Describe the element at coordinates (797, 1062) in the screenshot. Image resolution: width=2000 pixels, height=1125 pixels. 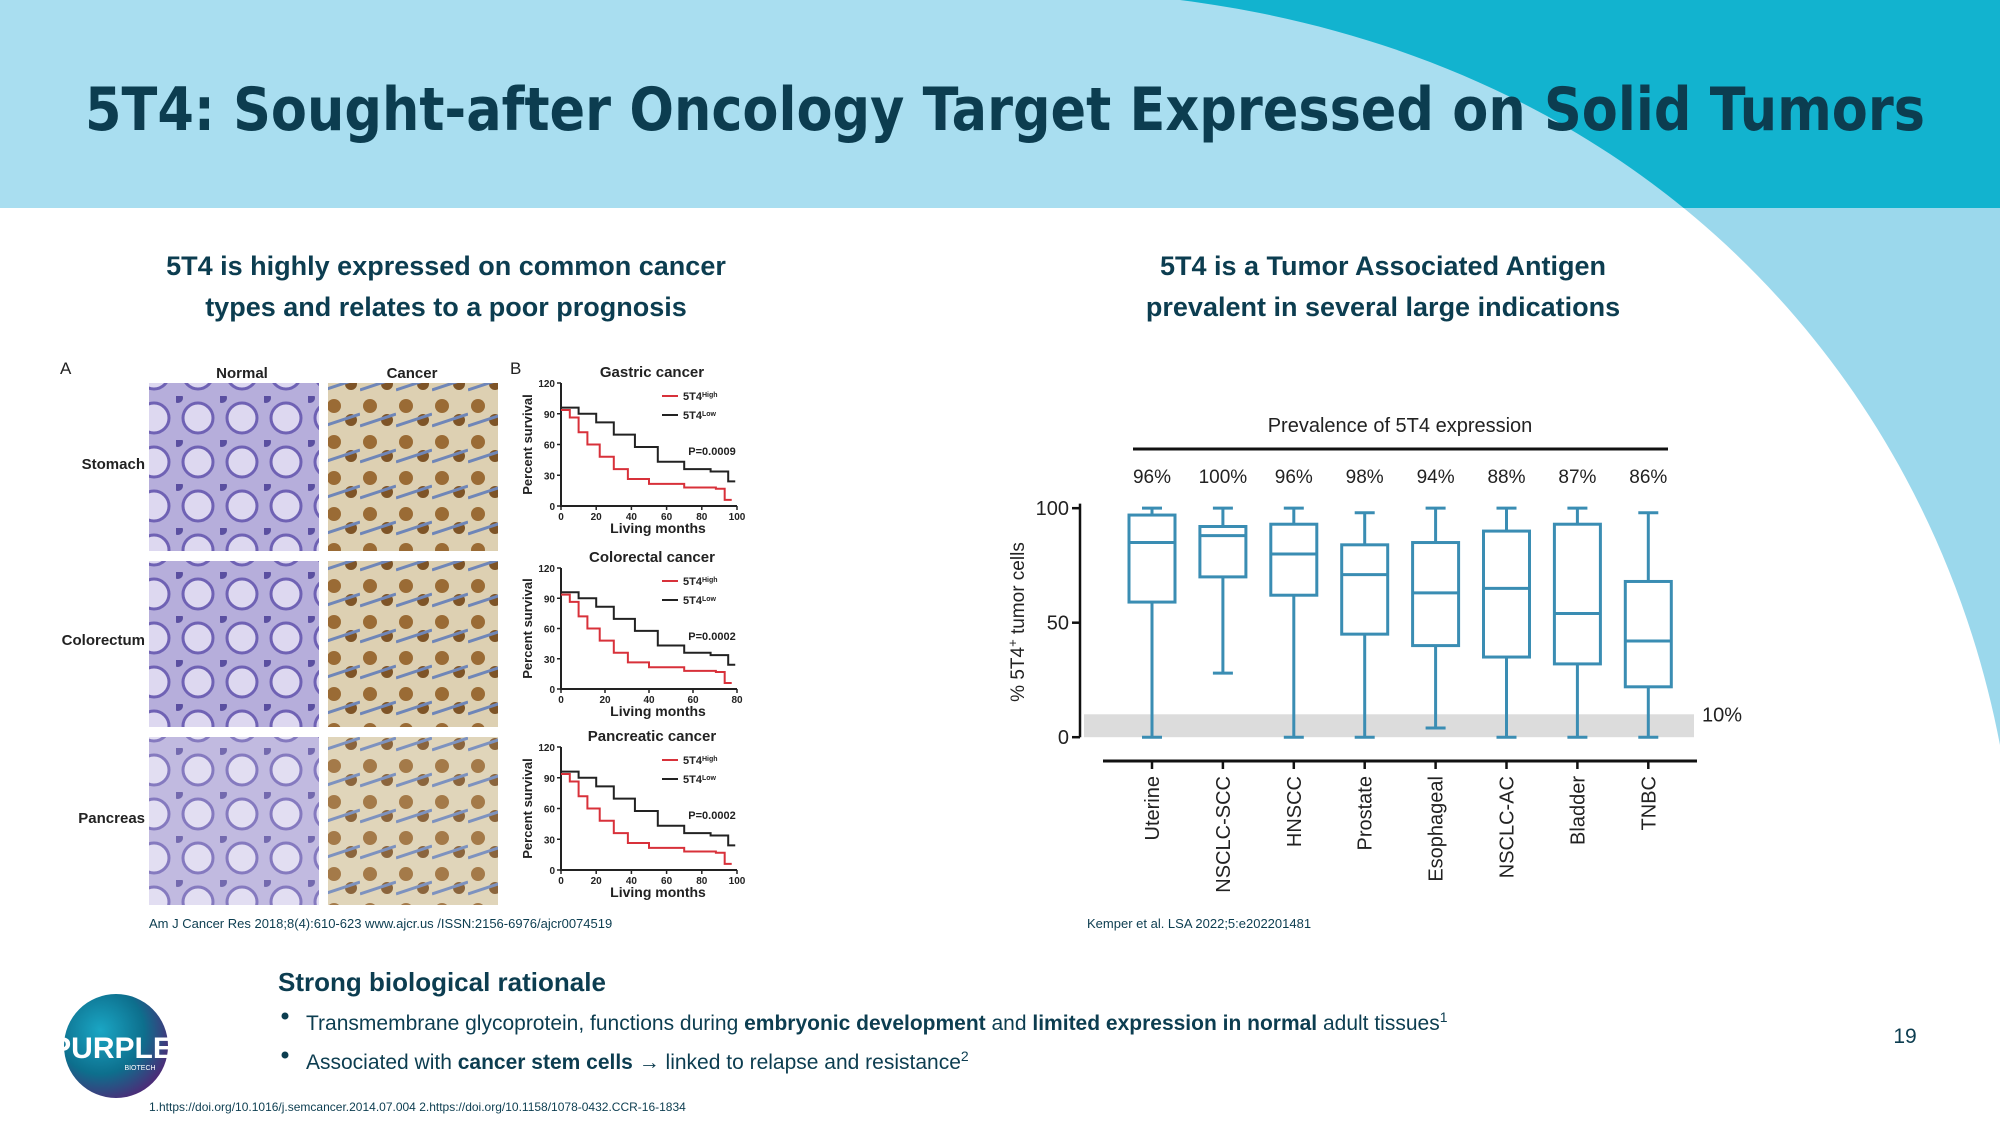
I see `text-run: → linked to relapse and resistance` at that location.